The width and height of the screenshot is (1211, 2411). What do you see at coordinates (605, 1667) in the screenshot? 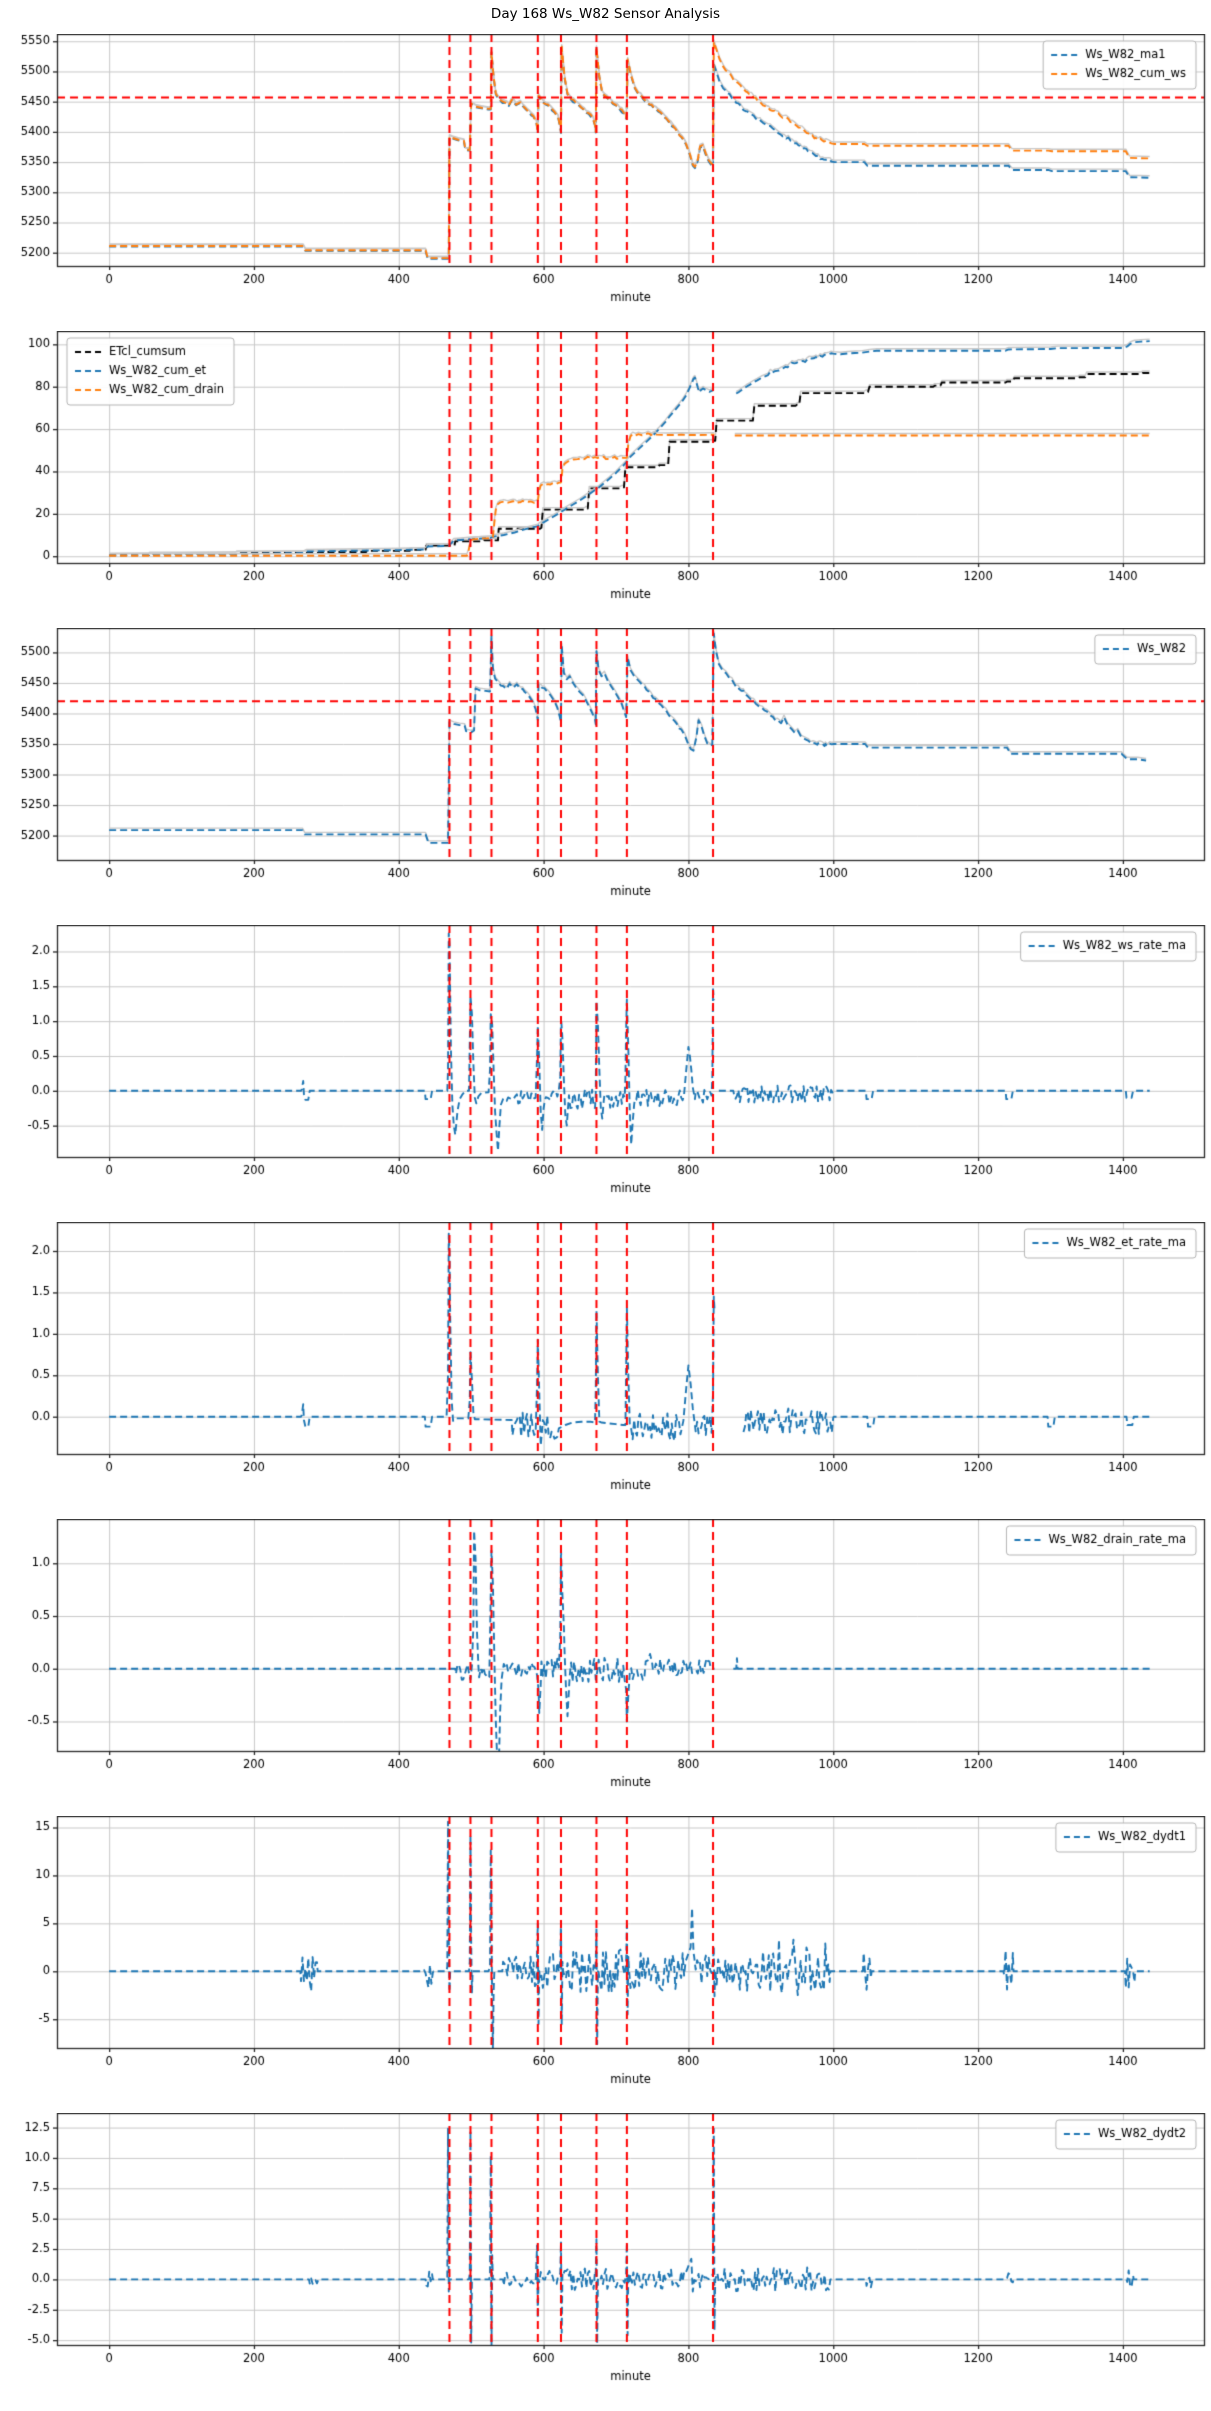
I see `subplot-drain-rate-ma` at bounding box center [605, 1667].